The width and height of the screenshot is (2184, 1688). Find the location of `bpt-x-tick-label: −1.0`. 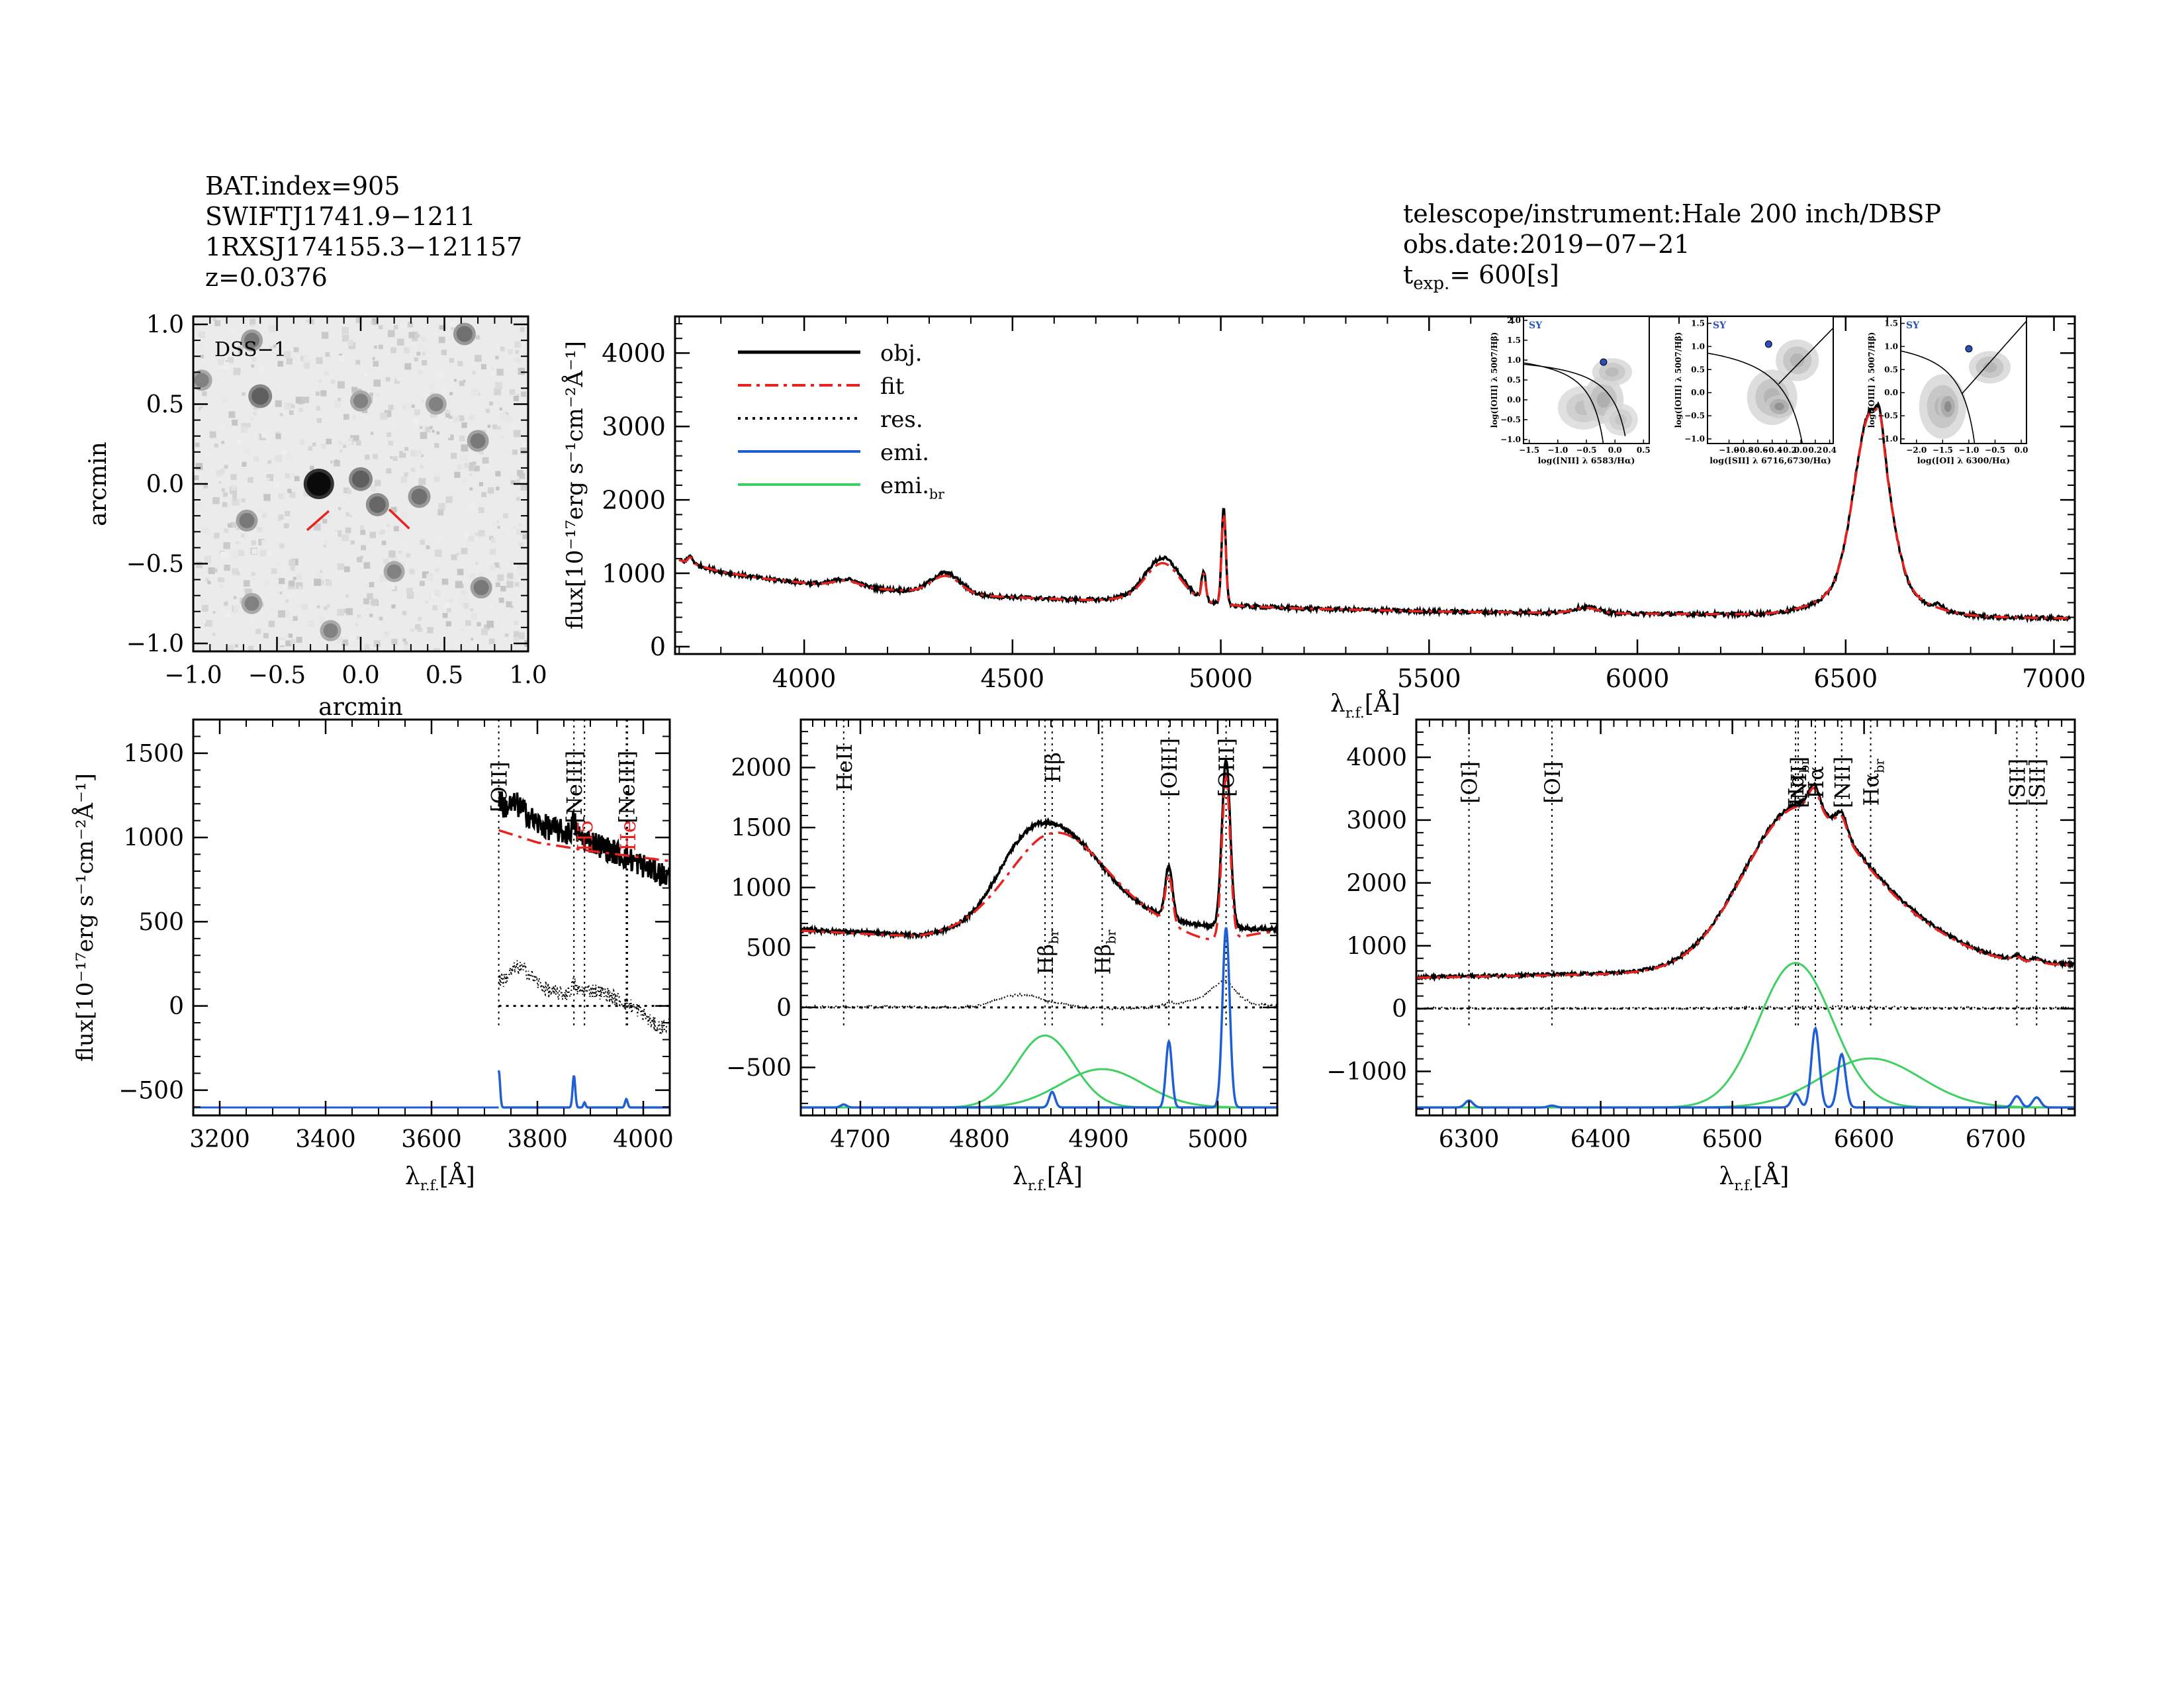

bpt-x-tick-label: −1.0 is located at coordinates (1968, 450).